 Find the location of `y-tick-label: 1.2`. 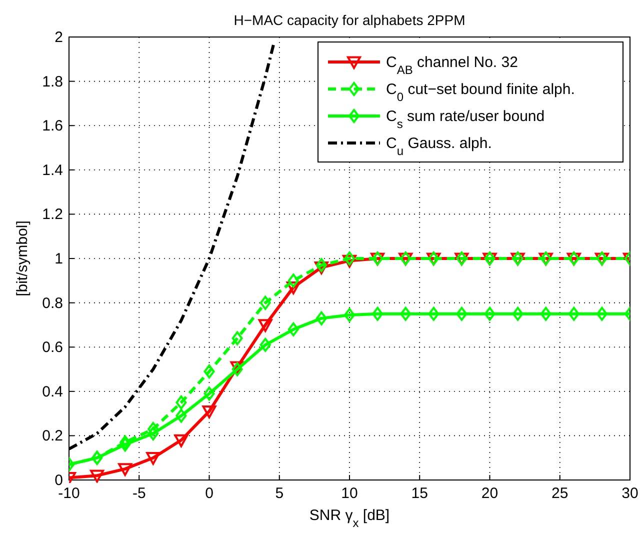

y-tick-label: 1.2 is located at coordinates (52, 215).